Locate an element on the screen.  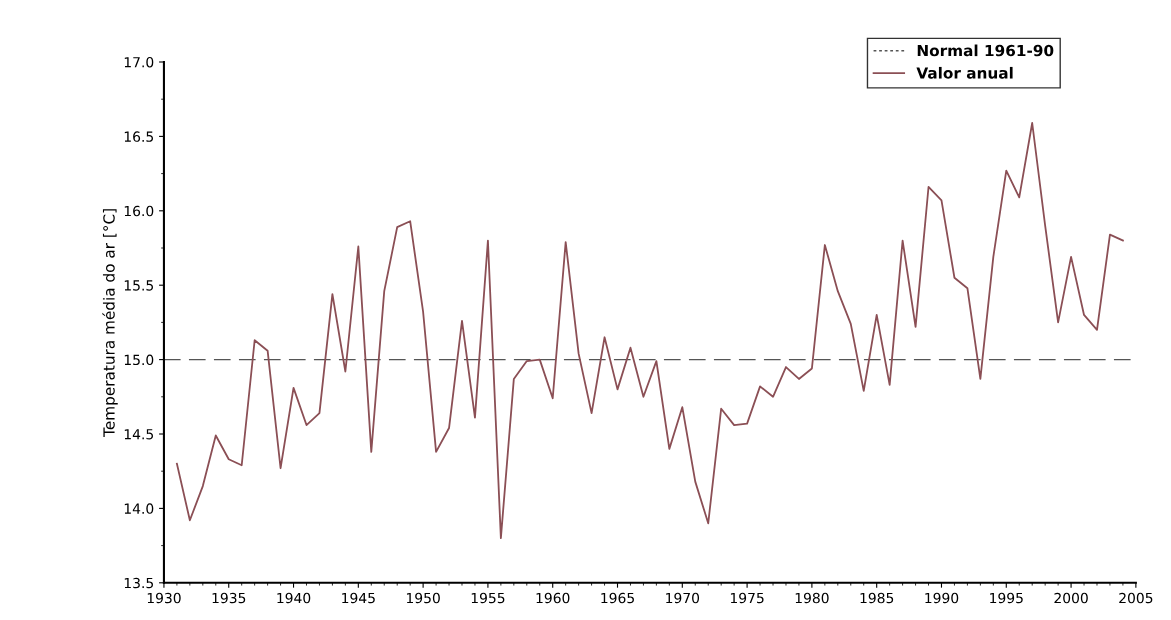
x-tick-label: 1960 is located at coordinates (553, 598).